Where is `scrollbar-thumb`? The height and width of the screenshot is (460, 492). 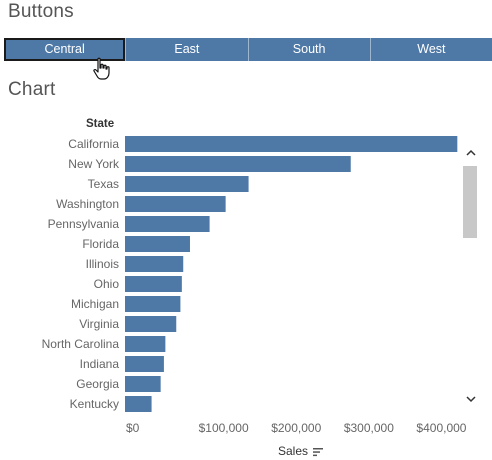
scrollbar-thumb is located at coordinates (470, 202).